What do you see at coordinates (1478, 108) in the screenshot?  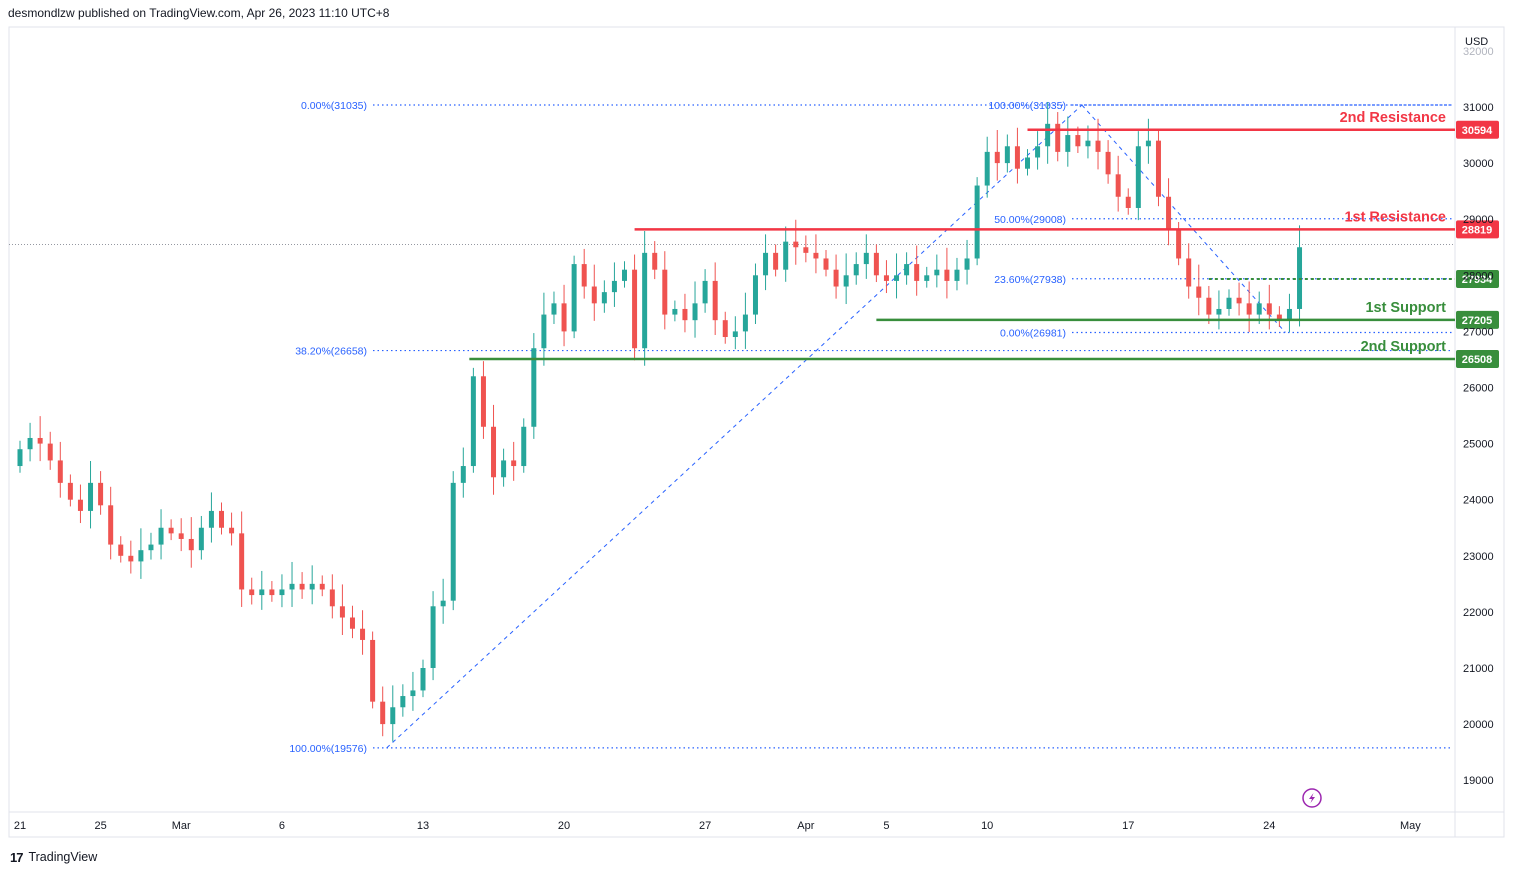 I see `y-tick-label: 31000` at bounding box center [1478, 108].